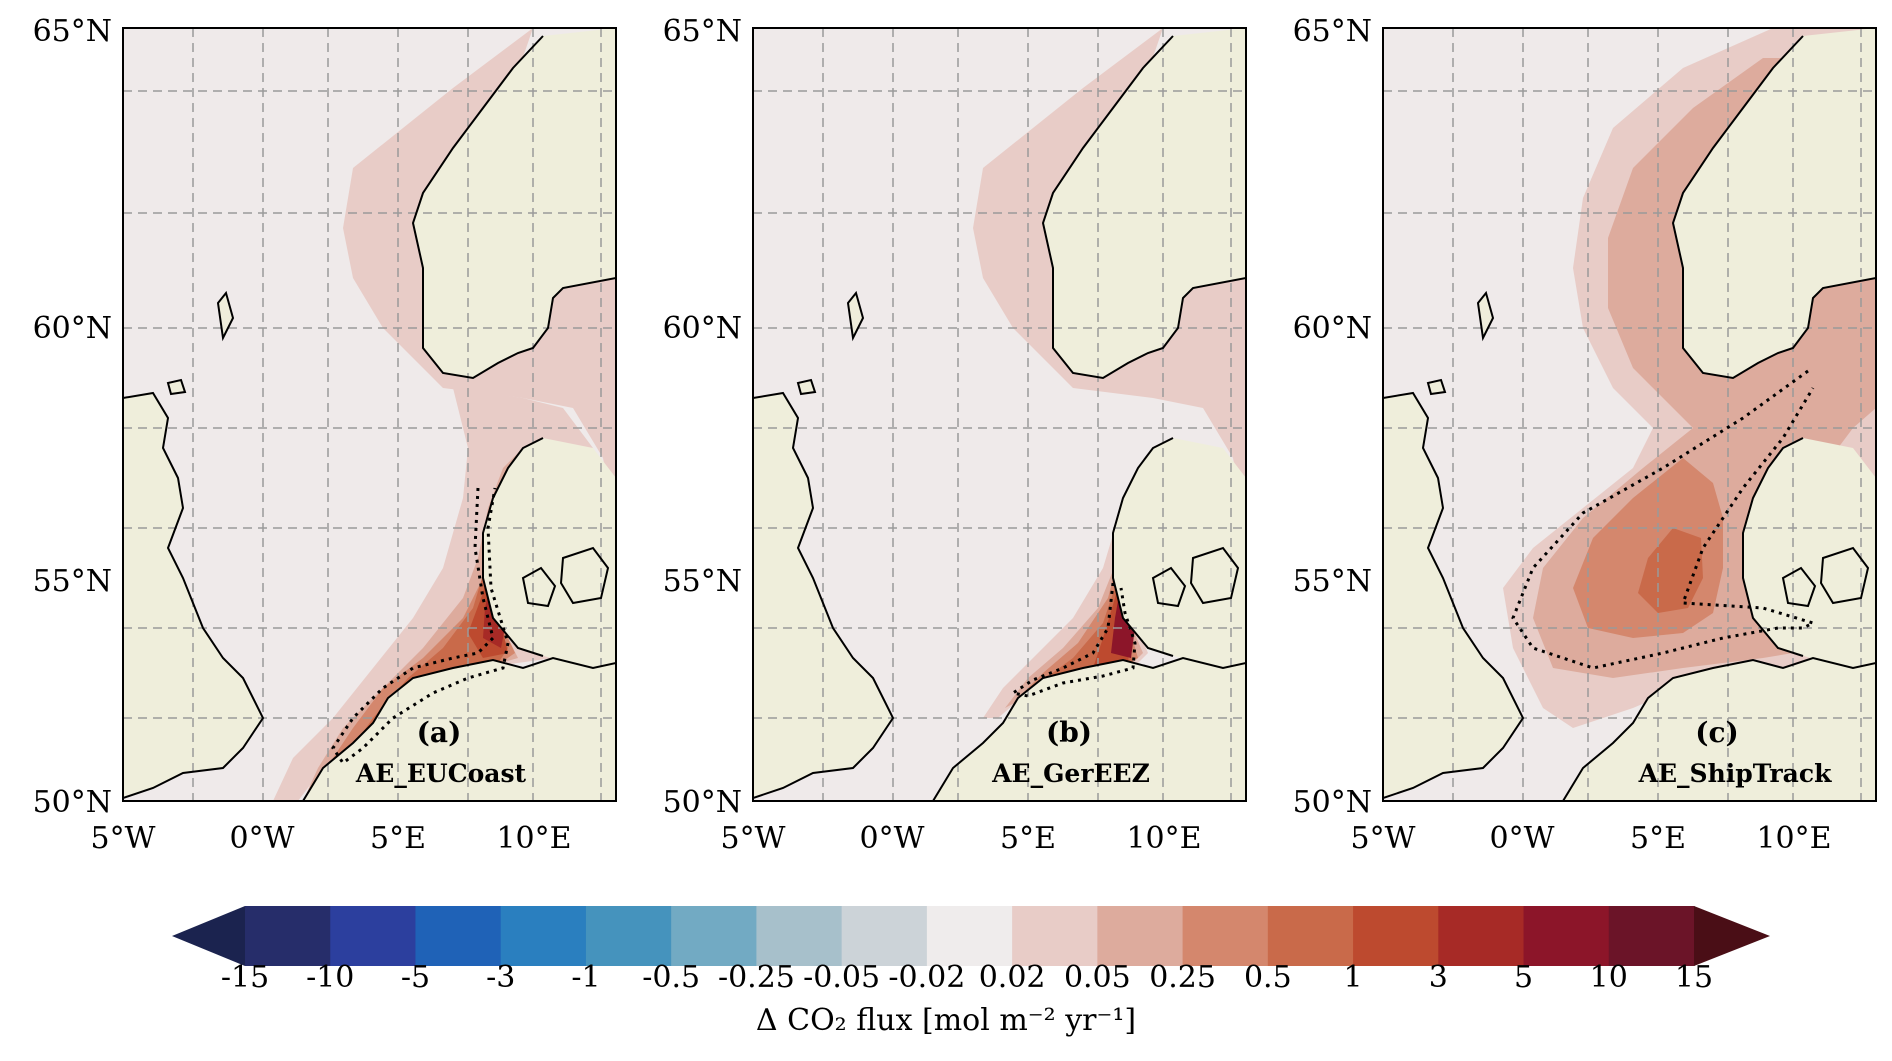 Image resolution: width=1892 pixels, height=1061 pixels. I want to click on colorbar-tick-label: 5, so click(1523, 977).